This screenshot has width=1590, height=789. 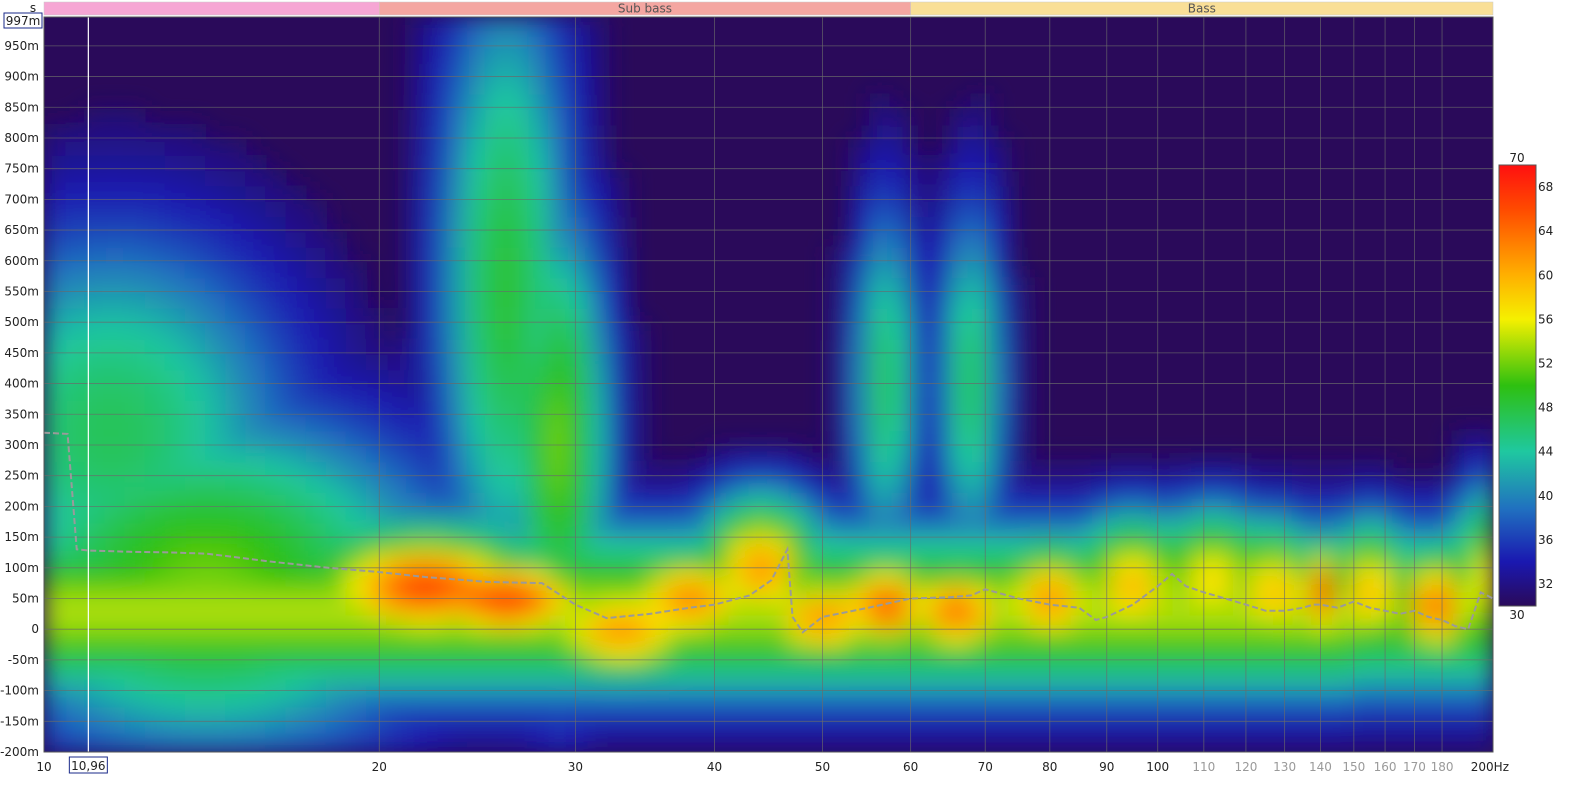 I want to click on band-header: Sub bass Bass, so click(x=768, y=9).